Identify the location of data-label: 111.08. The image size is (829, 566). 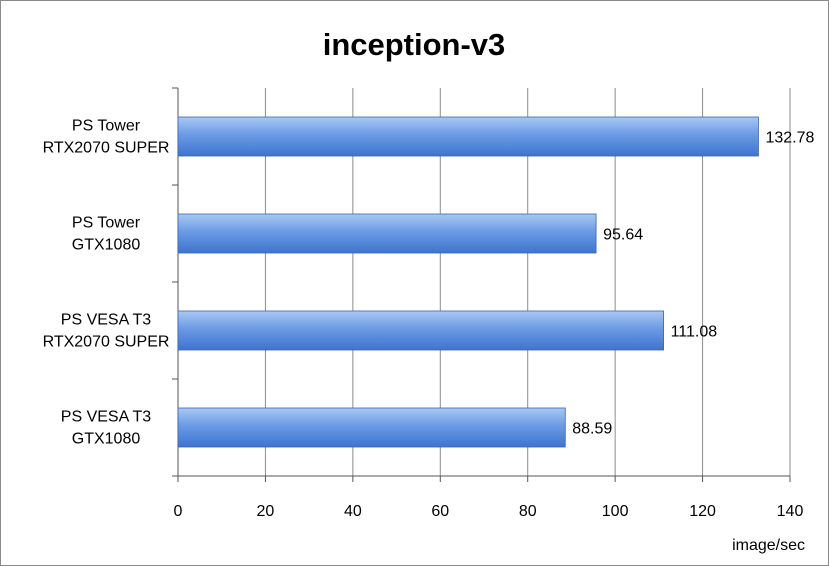
(694, 332).